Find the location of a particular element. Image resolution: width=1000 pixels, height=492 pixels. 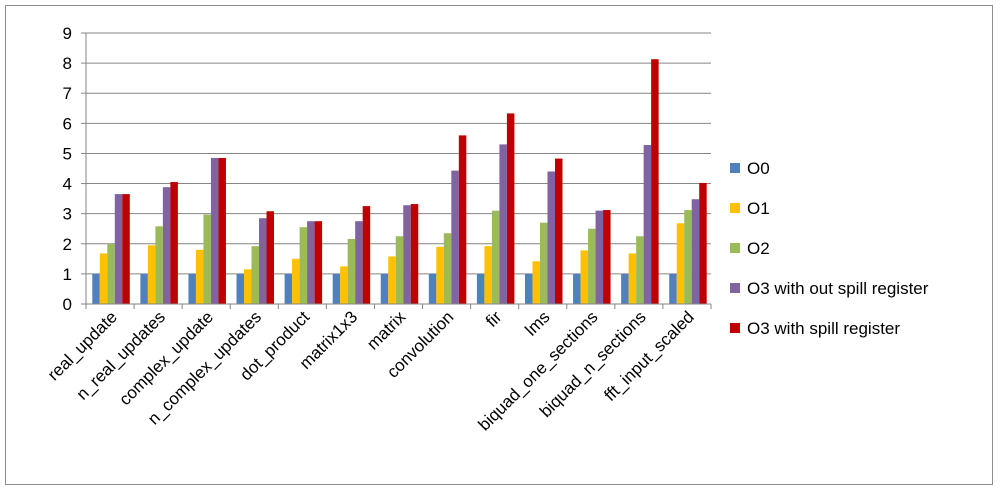

bar-o3-with-spill-register-complex_update is located at coordinates (222, 230).